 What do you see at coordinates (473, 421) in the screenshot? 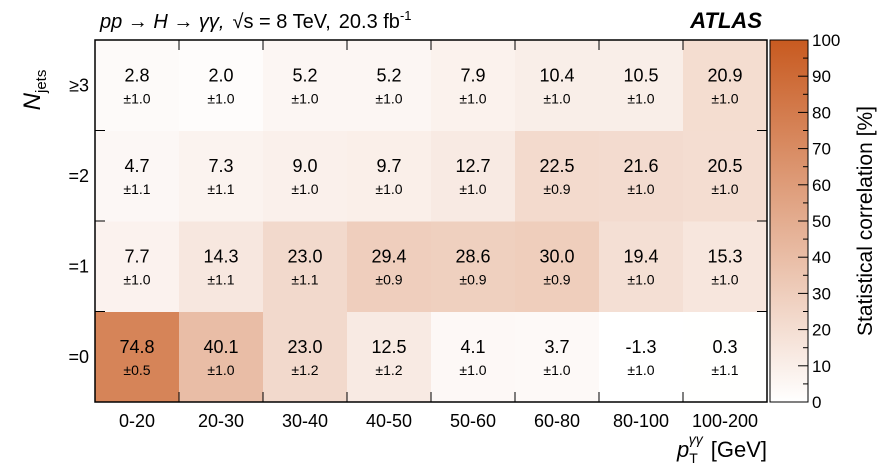
I see `x-tick-label: 50-60` at bounding box center [473, 421].